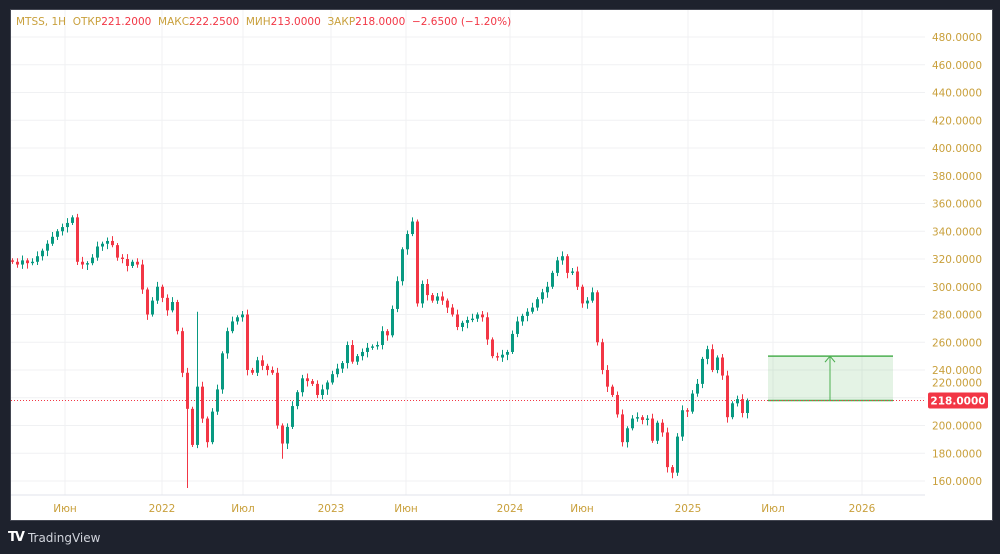 The image size is (1000, 554). Describe the element at coordinates (957, 454) in the screenshot. I see `y-tick-label: 180.0000` at that location.